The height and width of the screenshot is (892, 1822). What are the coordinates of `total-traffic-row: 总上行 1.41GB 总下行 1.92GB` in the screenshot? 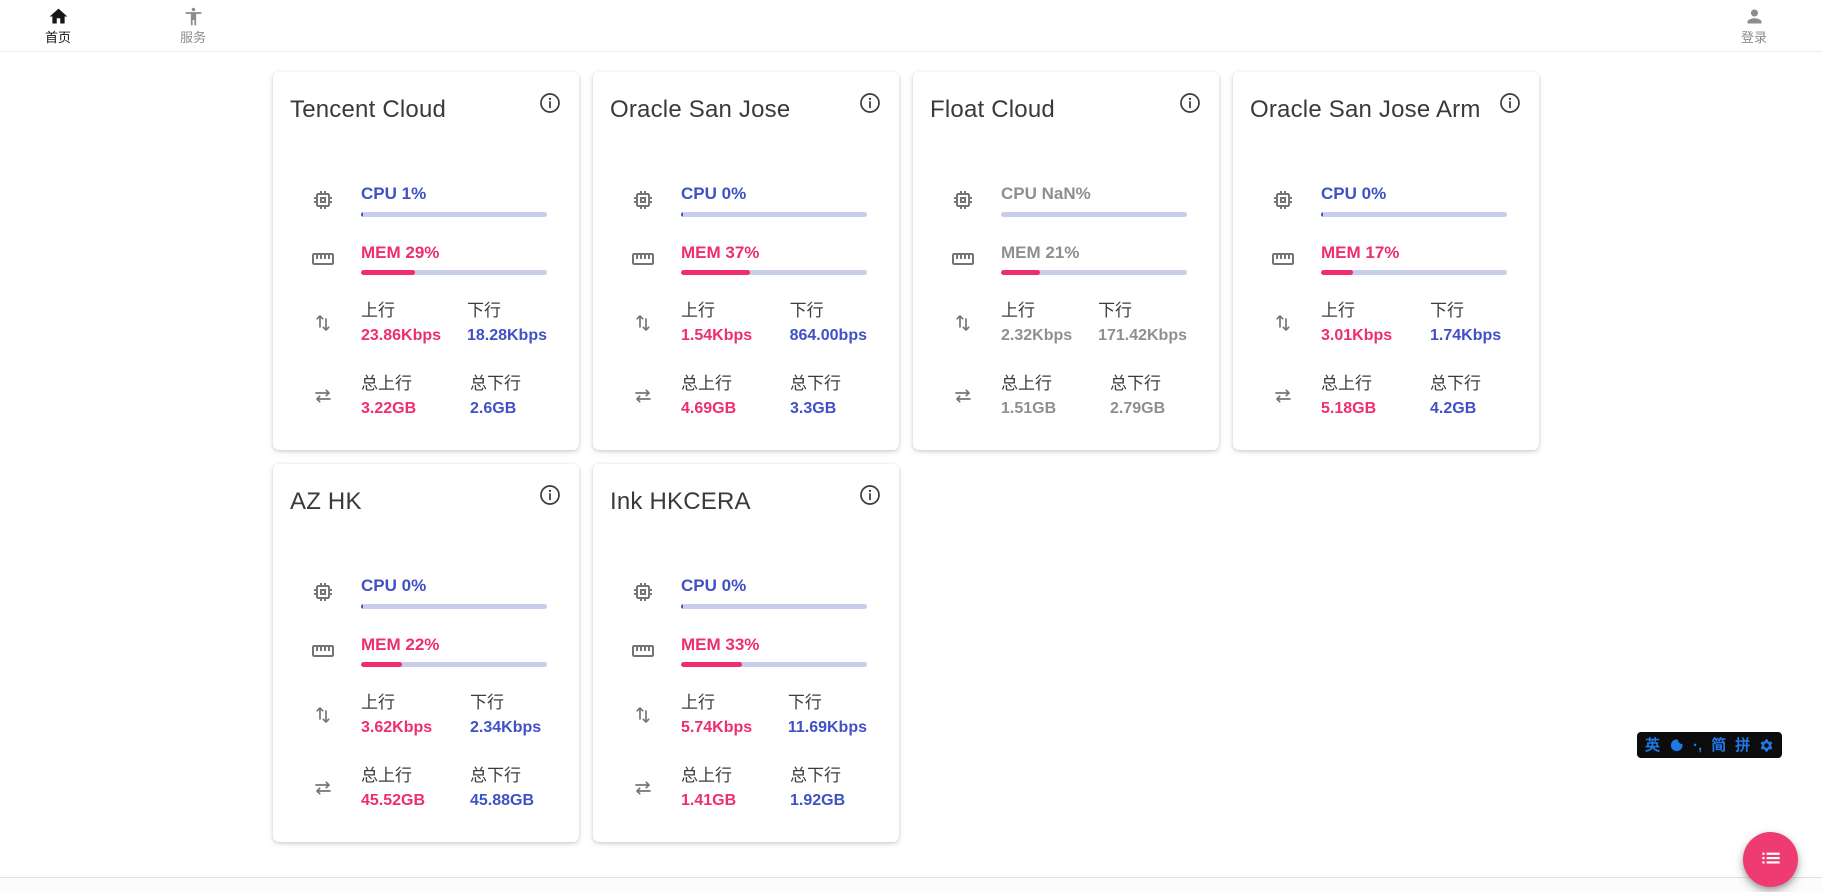 It's located at (756, 788).